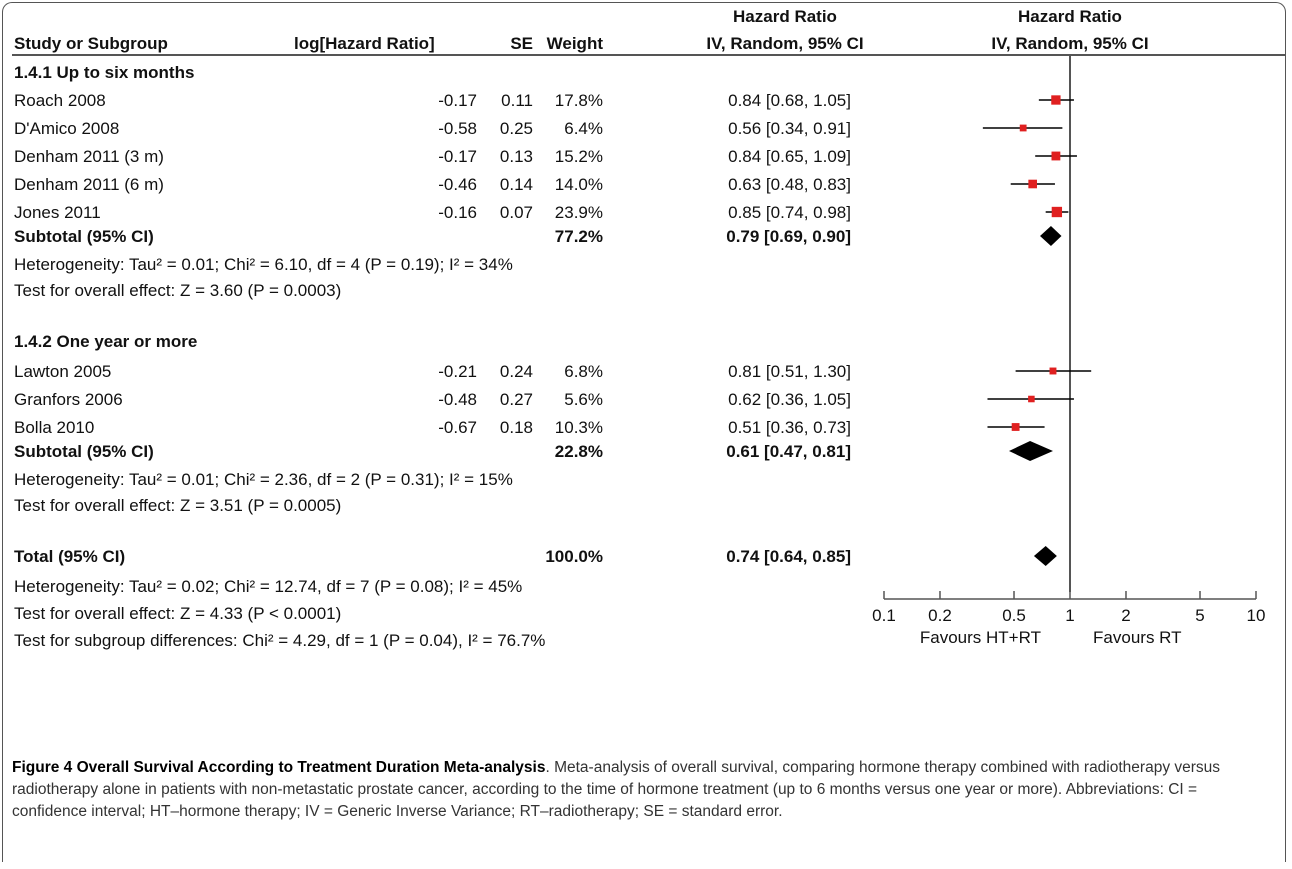 This screenshot has height=869, width=1292. I want to click on study-name: Denham 2011 (3 m), so click(89, 156).